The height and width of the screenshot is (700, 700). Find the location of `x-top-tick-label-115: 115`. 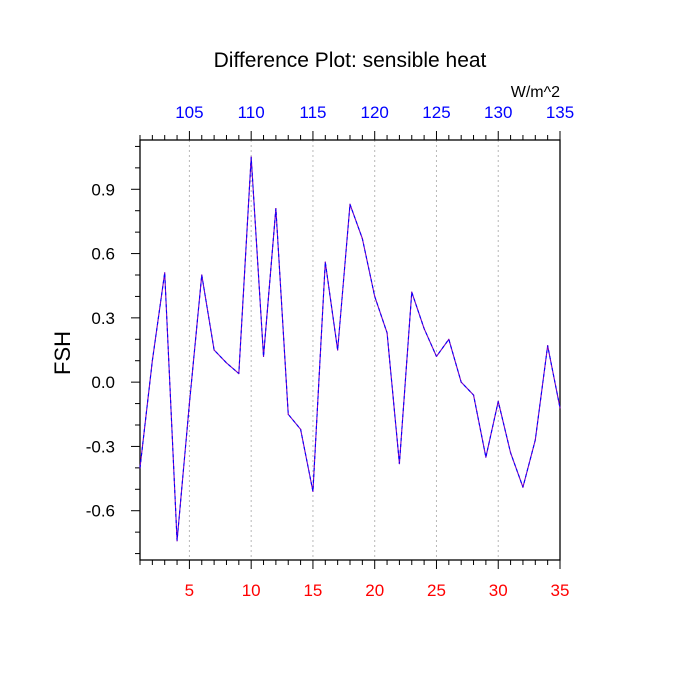

x-top-tick-label-115: 115 is located at coordinates (312, 112).